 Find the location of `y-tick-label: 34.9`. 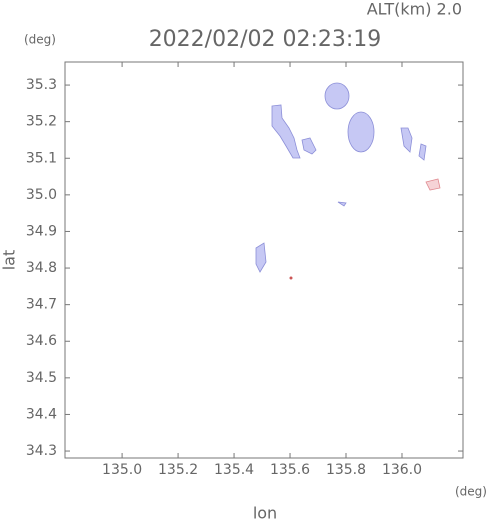

y-tick-label: 34.9 is located at coordinates (41, 231).